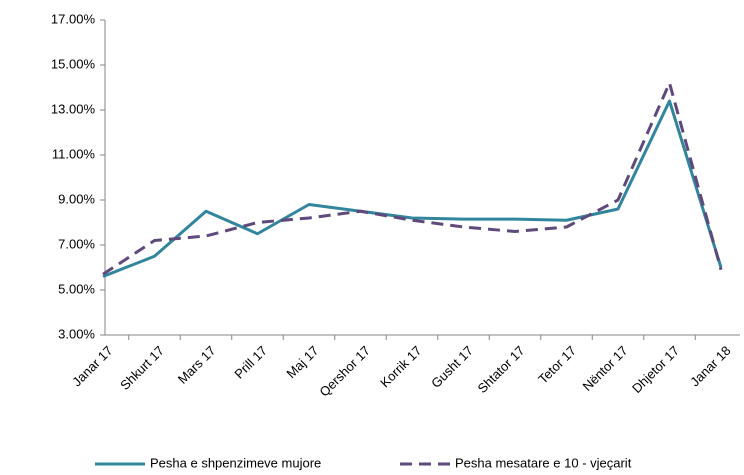 The width and height of the screenshot is (744, 475). What do you see at coordinates (250, 362) in the screenshot?
I see `x-tick-label: Prill 17` at bounding box center [250, 362].